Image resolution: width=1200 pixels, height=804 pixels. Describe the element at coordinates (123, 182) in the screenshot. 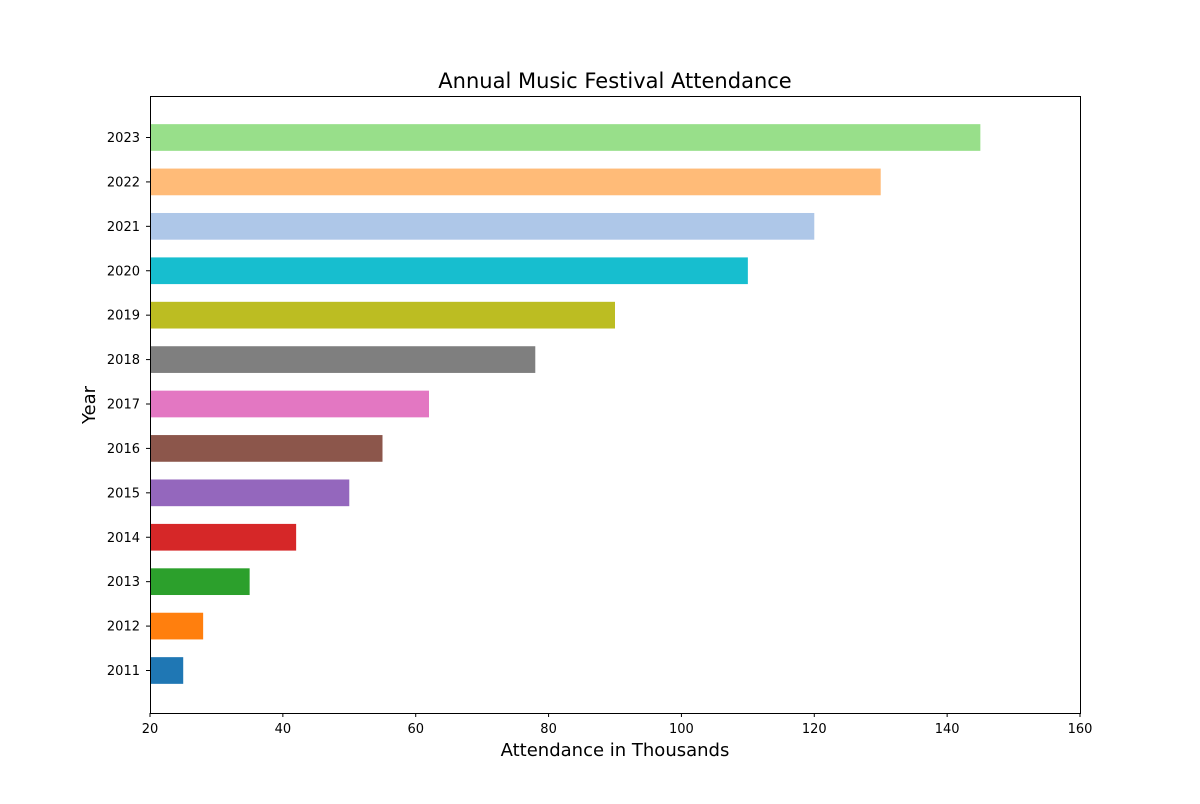

I see `y-tick-label: 2022` at that location.